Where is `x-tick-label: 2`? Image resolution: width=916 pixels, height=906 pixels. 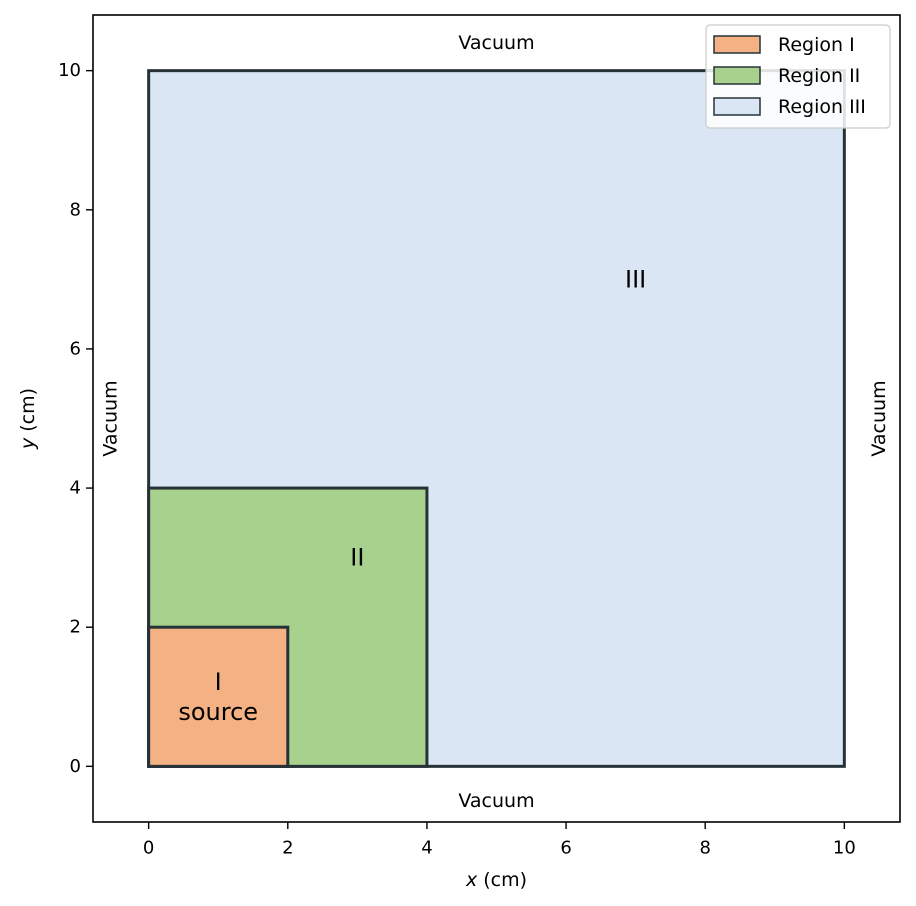
x-tick-label: 2 is located at coordinates (287, 848).